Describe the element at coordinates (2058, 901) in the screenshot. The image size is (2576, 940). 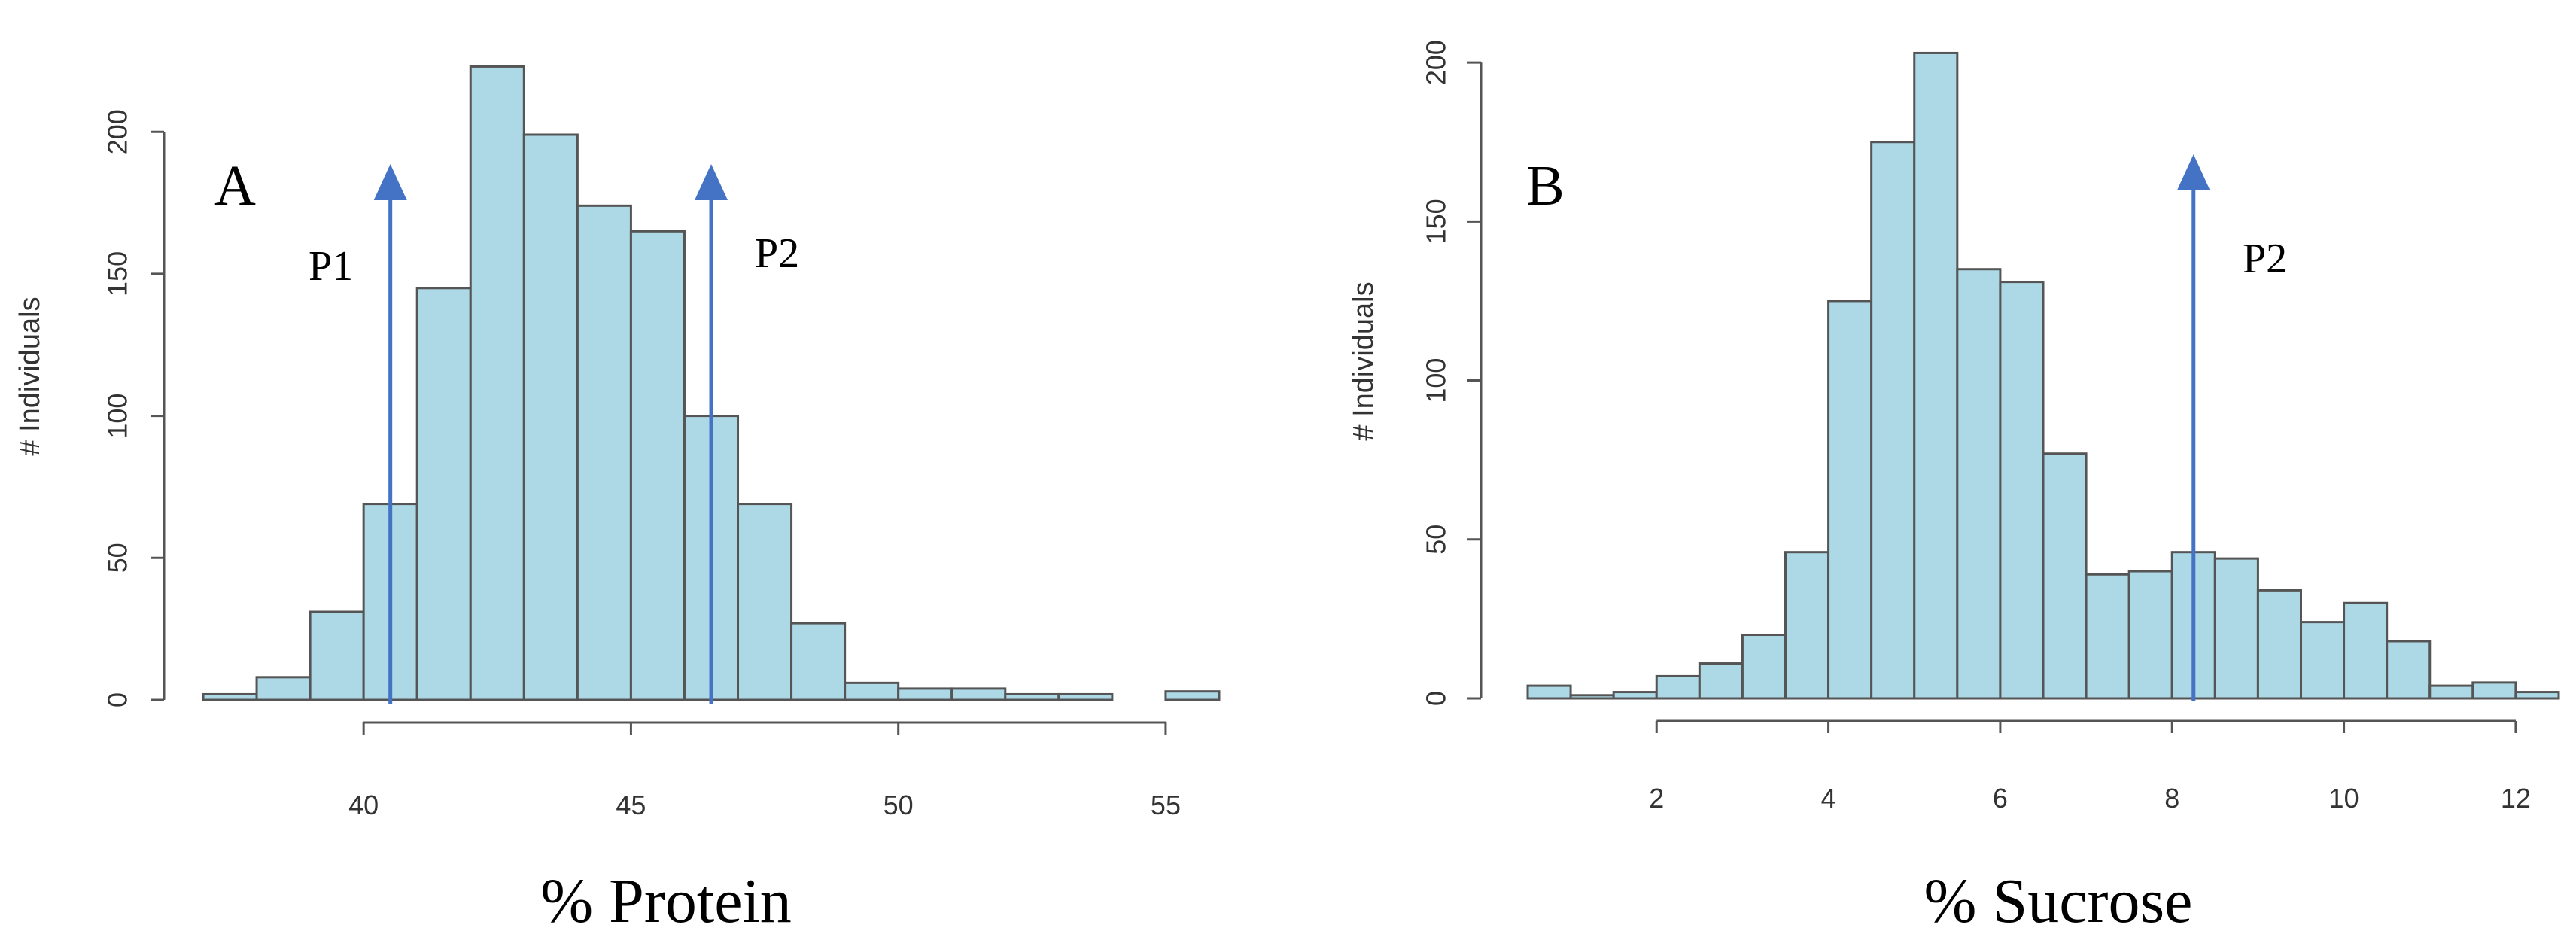
I see `x-axis-title: % Sucrose` at that location.